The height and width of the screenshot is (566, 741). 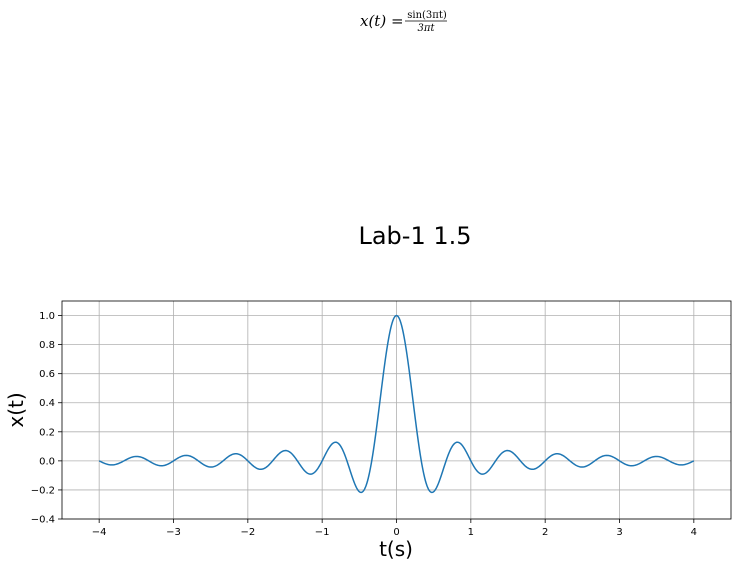 I want to click on y-ticks: −0.4 −0.2 0.0 0.2 0.4 0.6 0.8 1.0, so click(x=46, y=418).